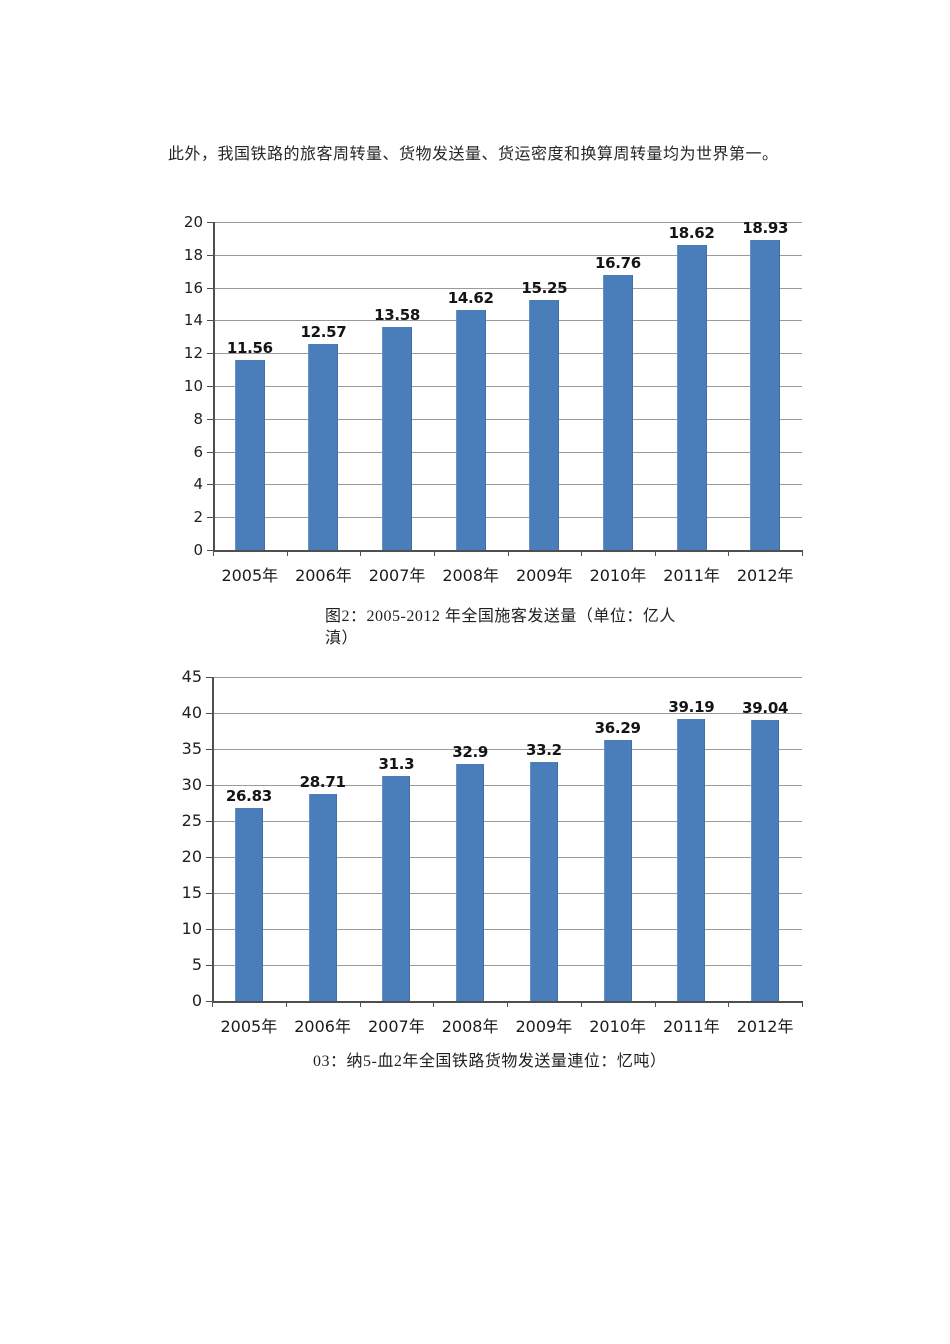  What do you see at coordinates (500, 616) in the screenshot?
I see `caption-line: 图2：2005-2012 年全国施客发送量（单位：亿人` at bounding box center [500, 616].